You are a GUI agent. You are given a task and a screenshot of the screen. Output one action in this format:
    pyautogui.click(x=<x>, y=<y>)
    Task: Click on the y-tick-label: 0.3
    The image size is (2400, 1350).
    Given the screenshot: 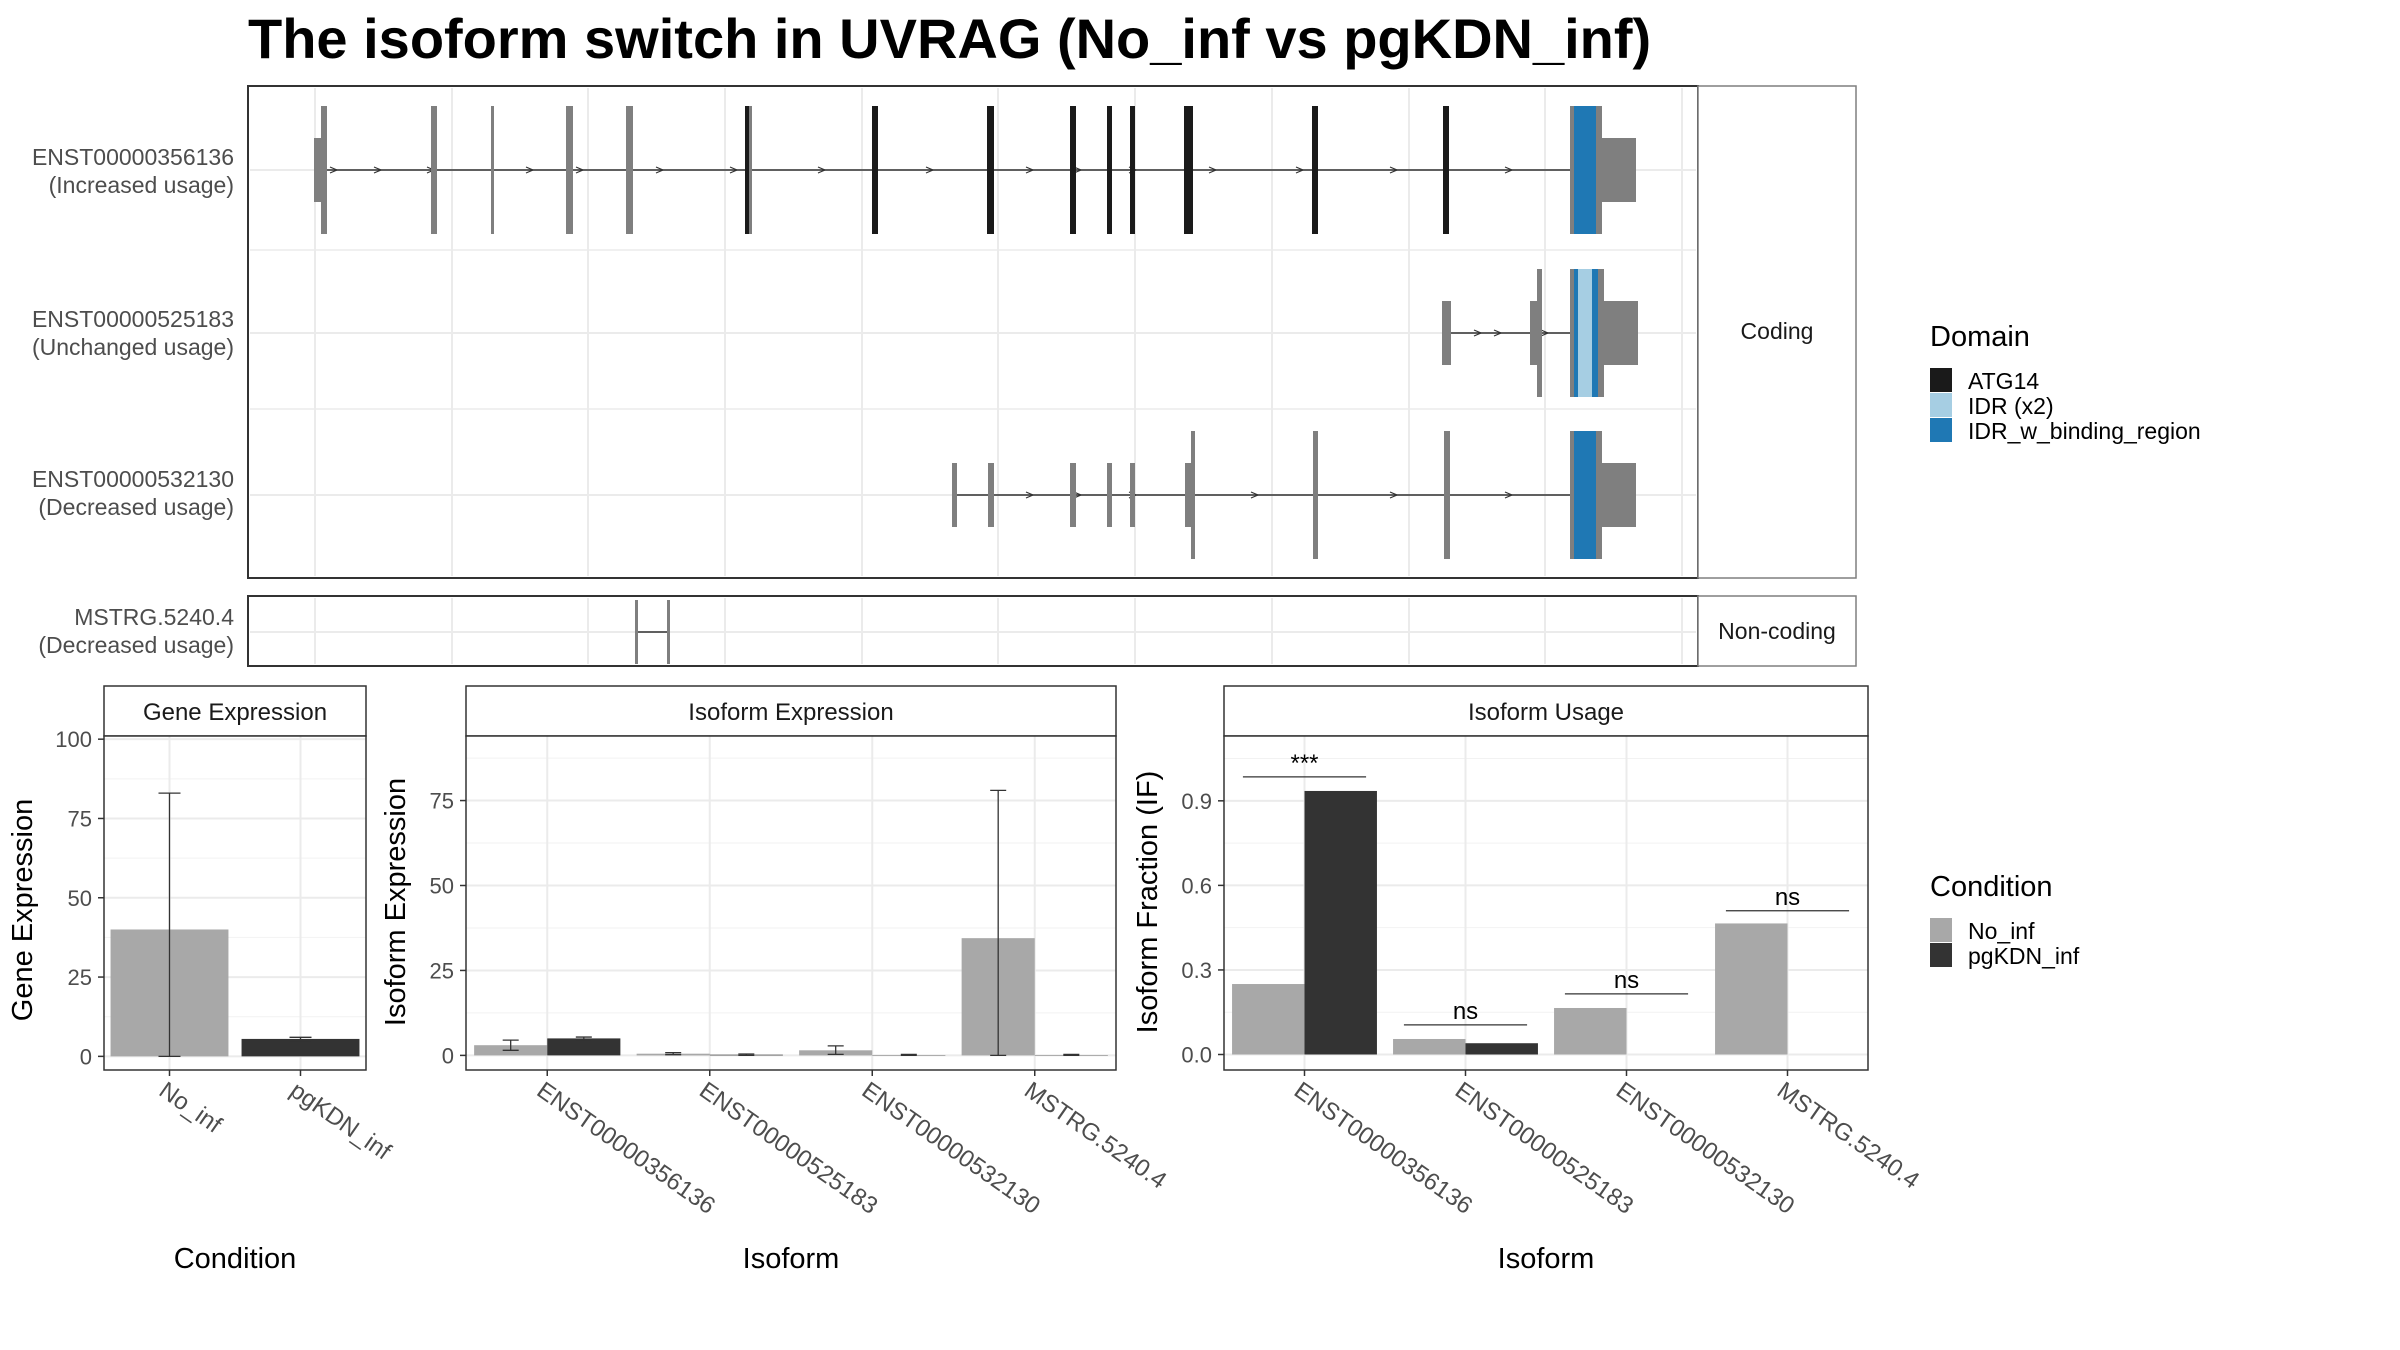 What is the action you would take?
    pyautogui.click(x=1196, y=970)
    